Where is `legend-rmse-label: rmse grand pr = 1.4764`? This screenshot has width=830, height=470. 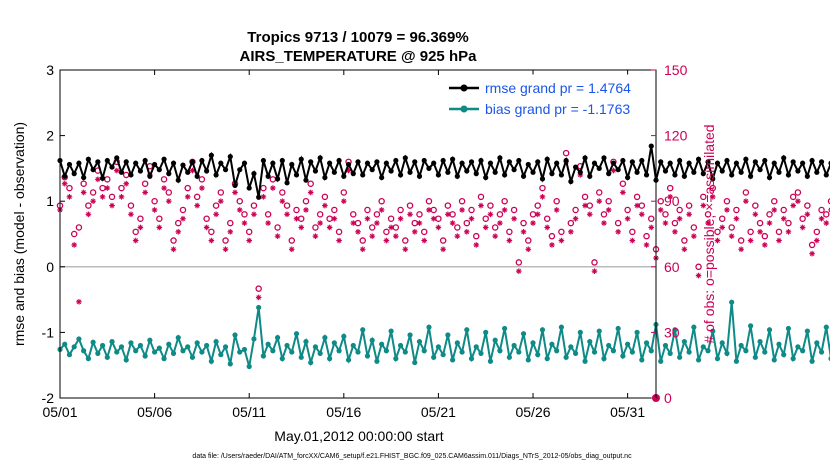
legend-rmse-label: rmse grand pr = 1.4764 is located at coordinates (558, 88).